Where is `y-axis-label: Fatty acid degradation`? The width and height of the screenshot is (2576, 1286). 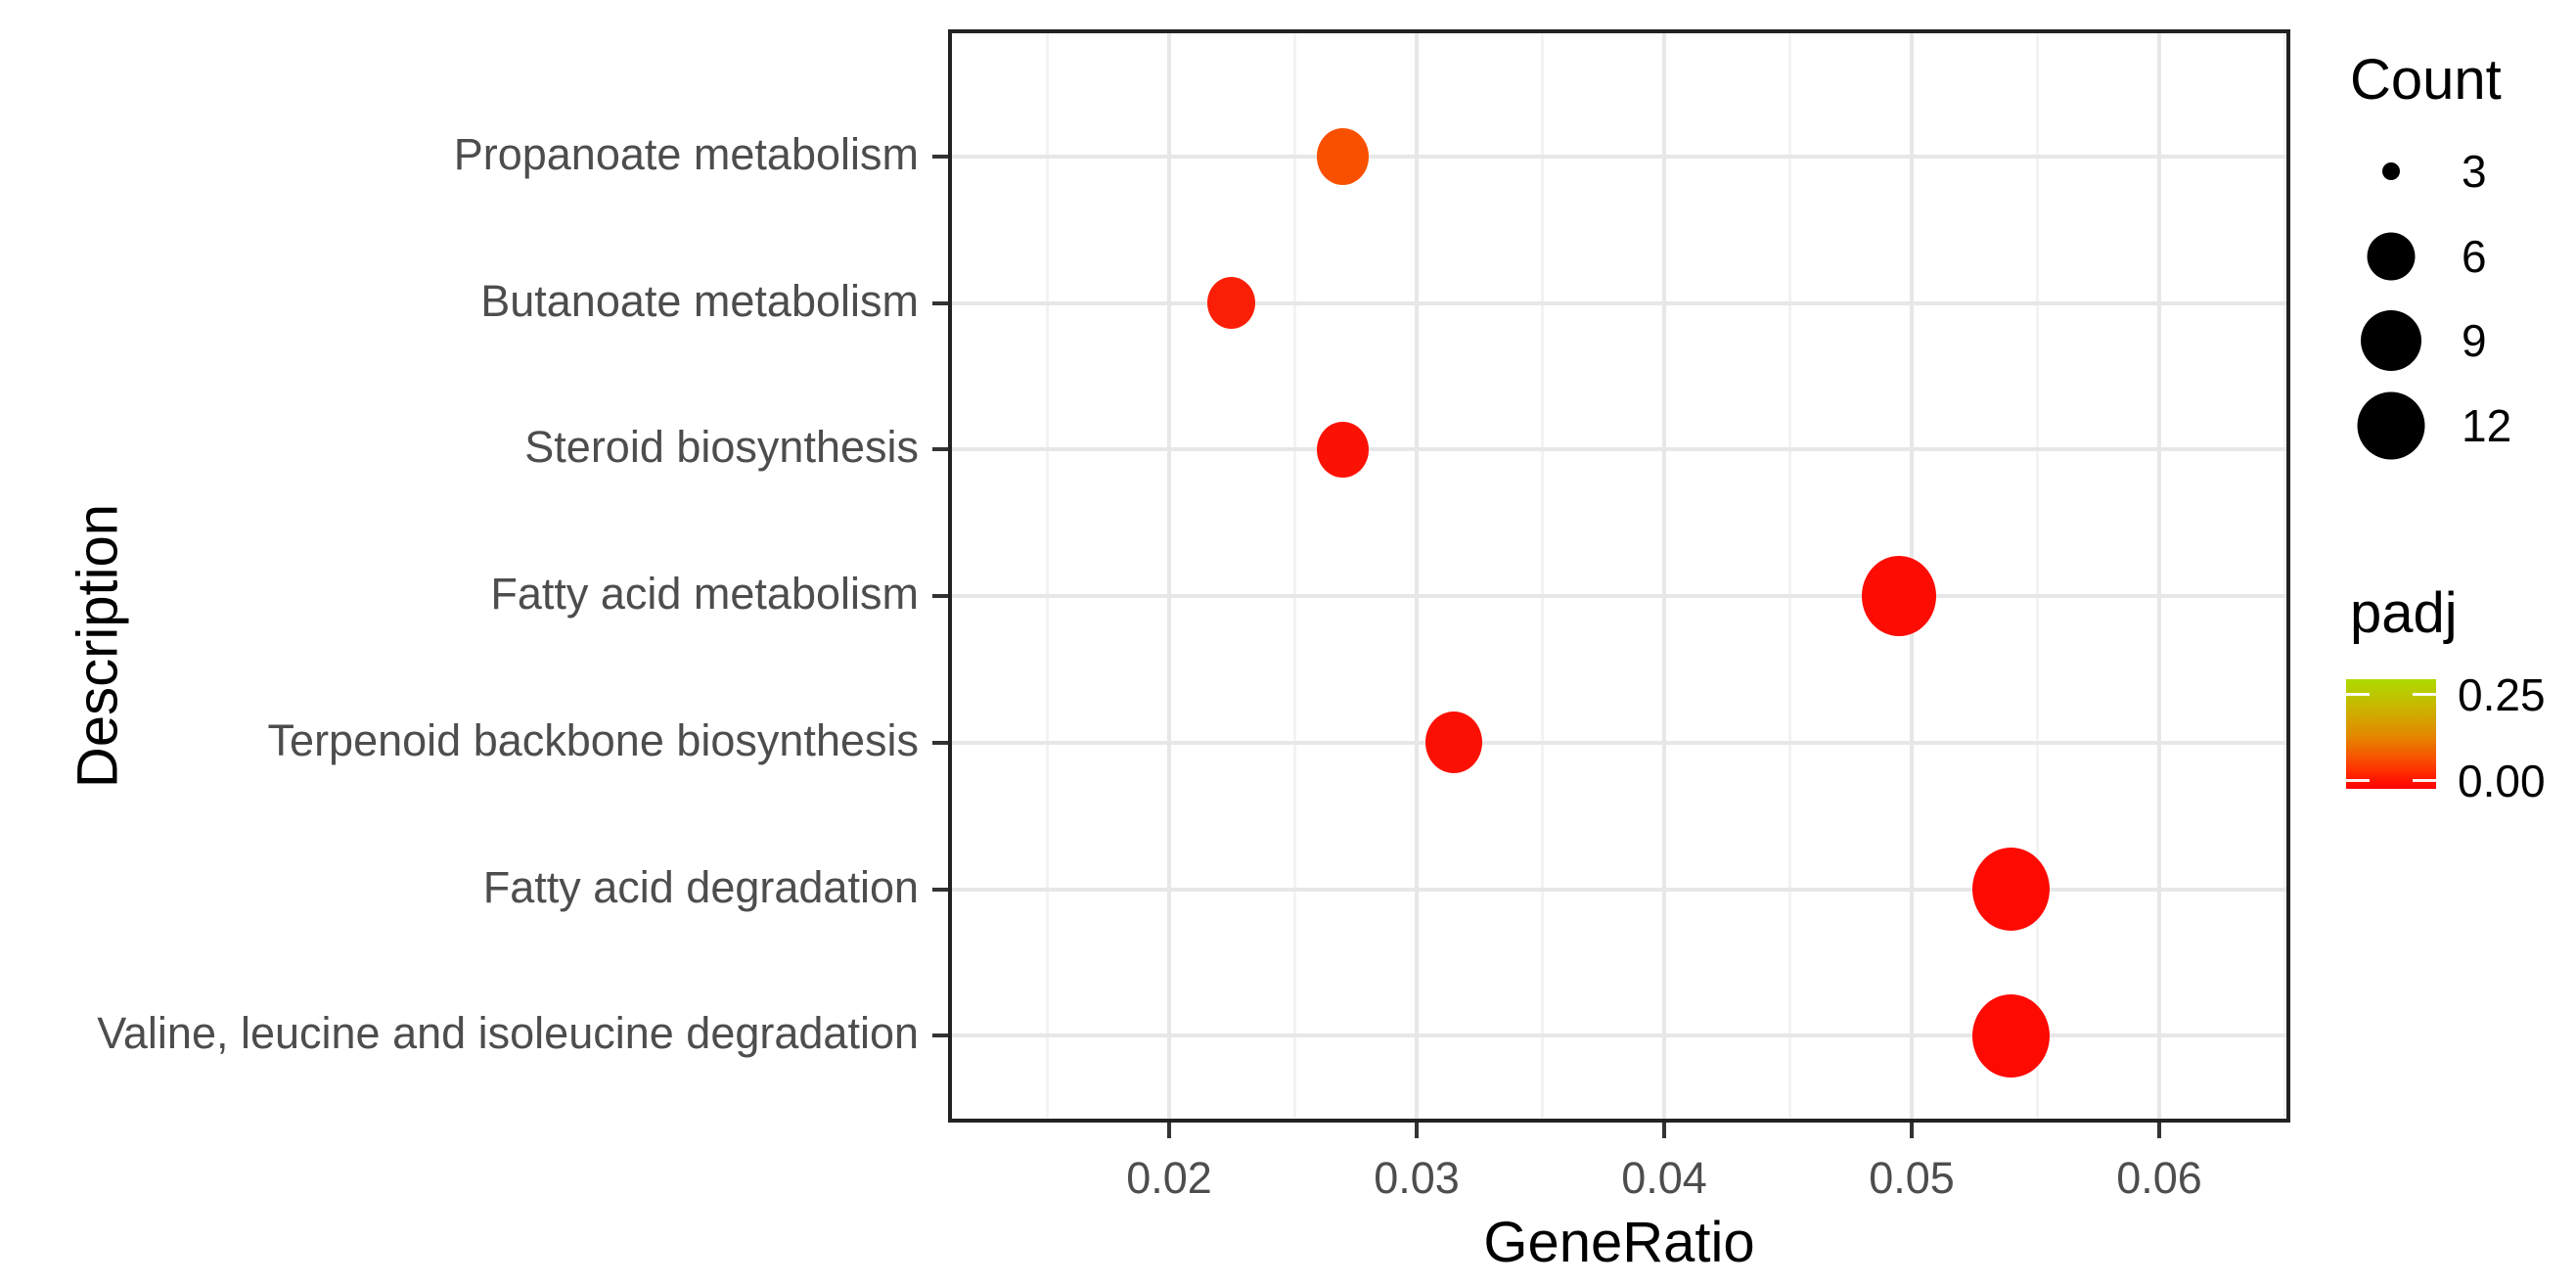
y-axis-label: Fatty acid degradation is located at coordinates (700, 886).